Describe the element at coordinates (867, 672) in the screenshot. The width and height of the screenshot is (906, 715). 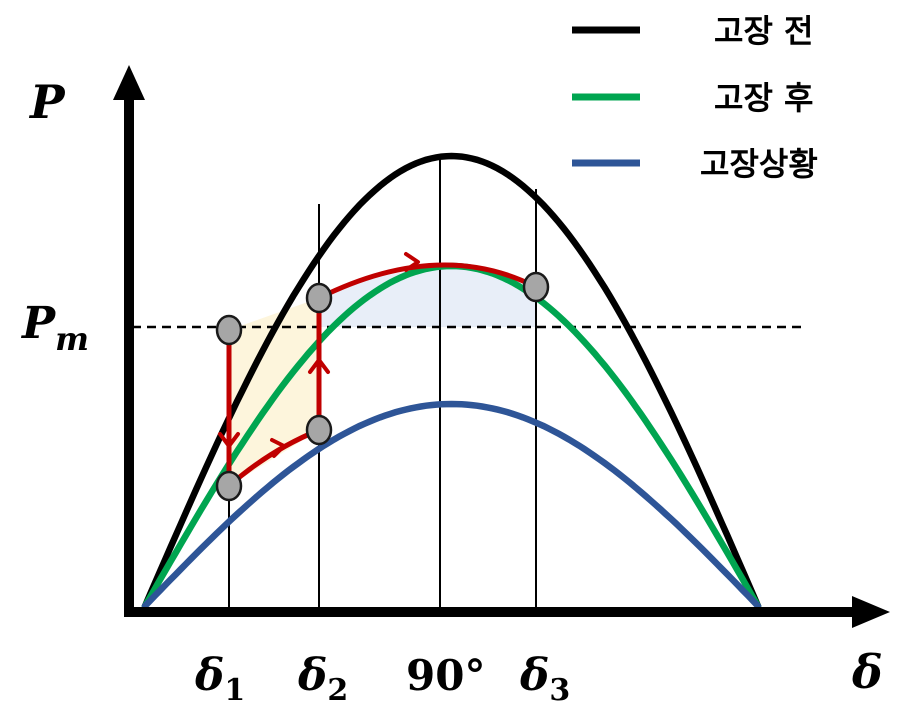
I see `x-axis-label: δ` at that location.